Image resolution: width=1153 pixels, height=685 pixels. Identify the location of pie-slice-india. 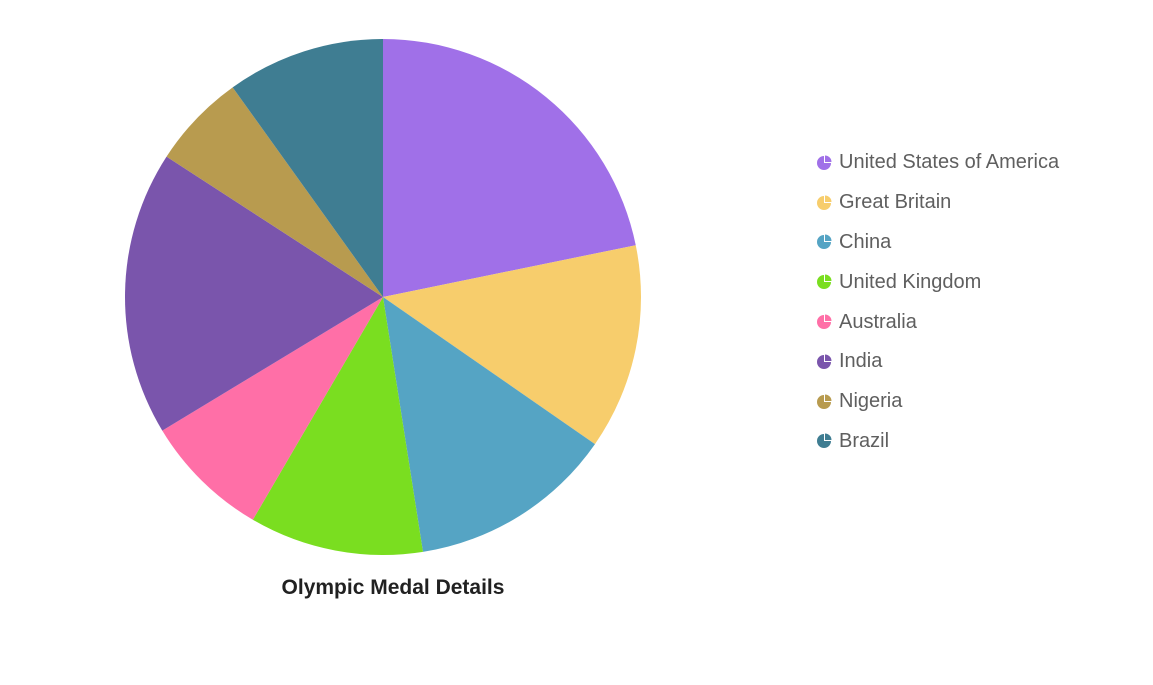
(253, 293).